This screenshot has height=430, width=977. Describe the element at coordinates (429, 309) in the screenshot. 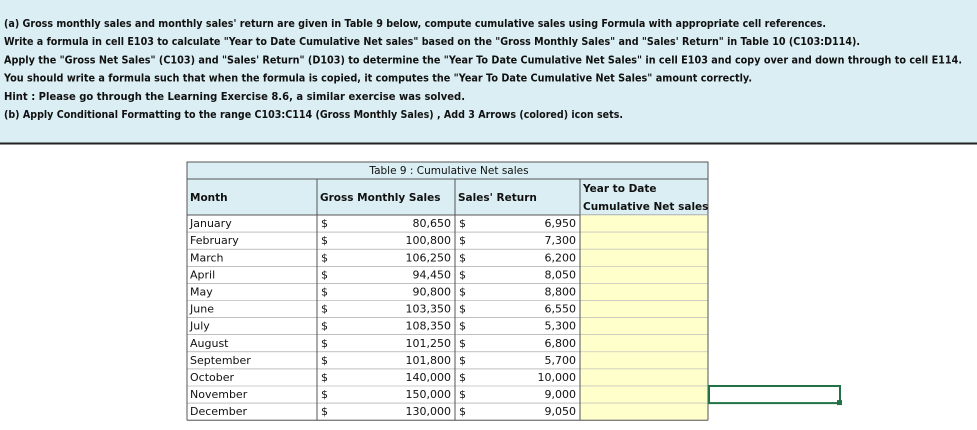

I see `gross-sales-cell: 103,350` at that location.